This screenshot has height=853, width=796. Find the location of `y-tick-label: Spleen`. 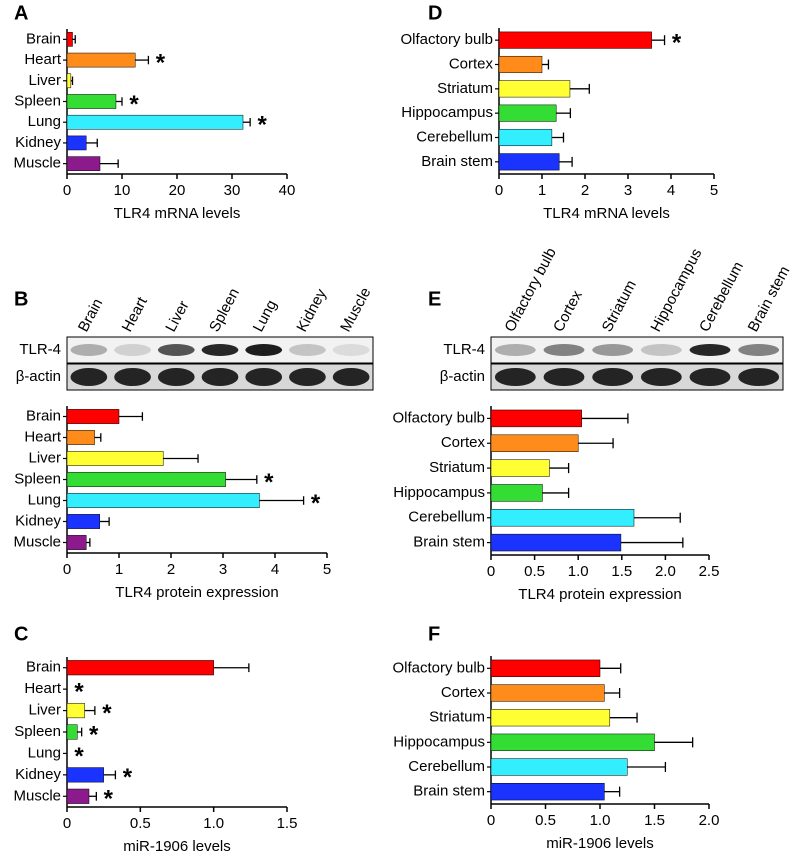

y-tick-label: Spleen is located at coordinates (37, 731).